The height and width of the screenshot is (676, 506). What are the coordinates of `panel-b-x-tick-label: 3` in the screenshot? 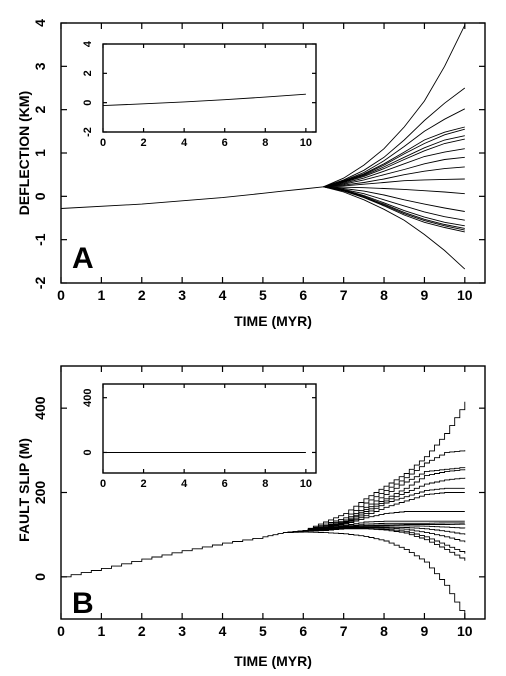 It's located at (182, 631).